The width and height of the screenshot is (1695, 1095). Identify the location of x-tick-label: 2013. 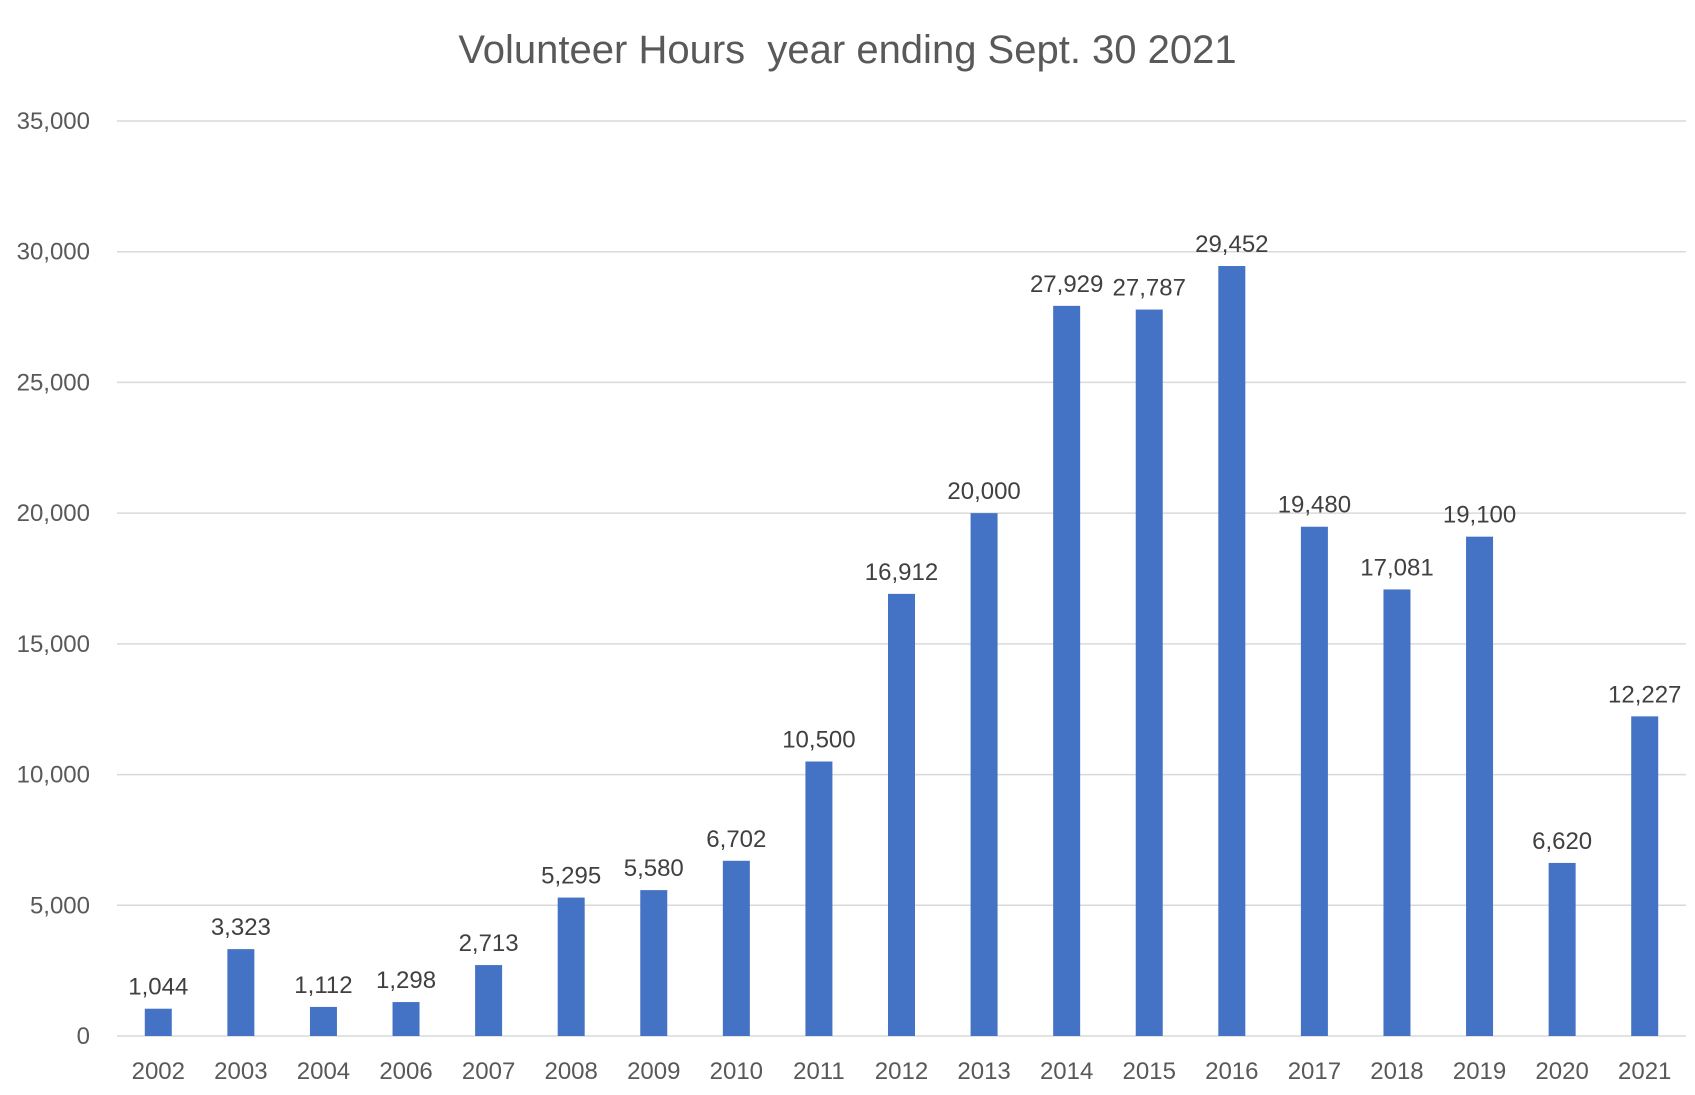
(983, 1071).